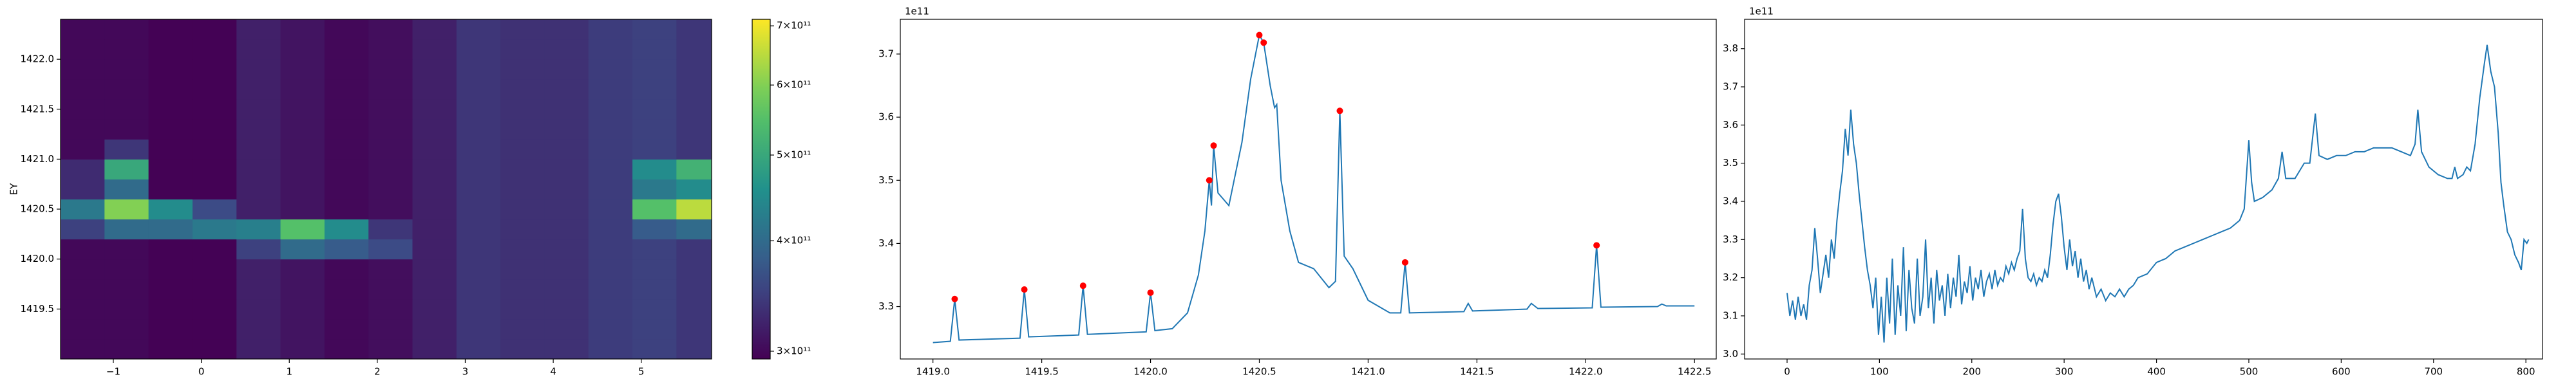  I want to click on y-tick-label: 3.3, so click(886, 306).